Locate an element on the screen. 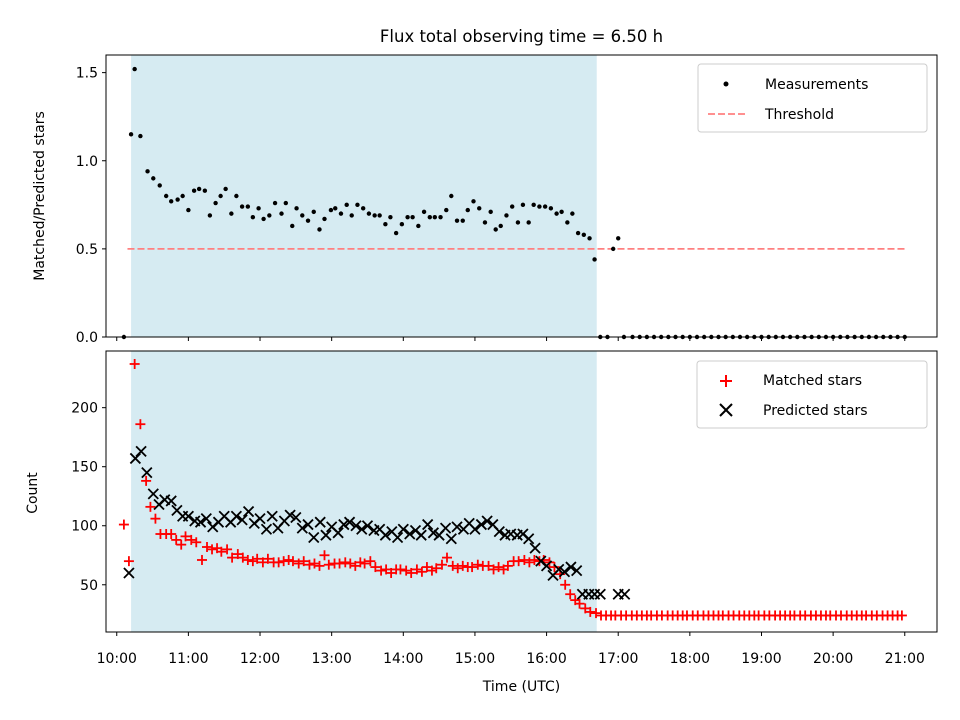  top-legend: Measurements Threshold is located at coordinates (812, 98).